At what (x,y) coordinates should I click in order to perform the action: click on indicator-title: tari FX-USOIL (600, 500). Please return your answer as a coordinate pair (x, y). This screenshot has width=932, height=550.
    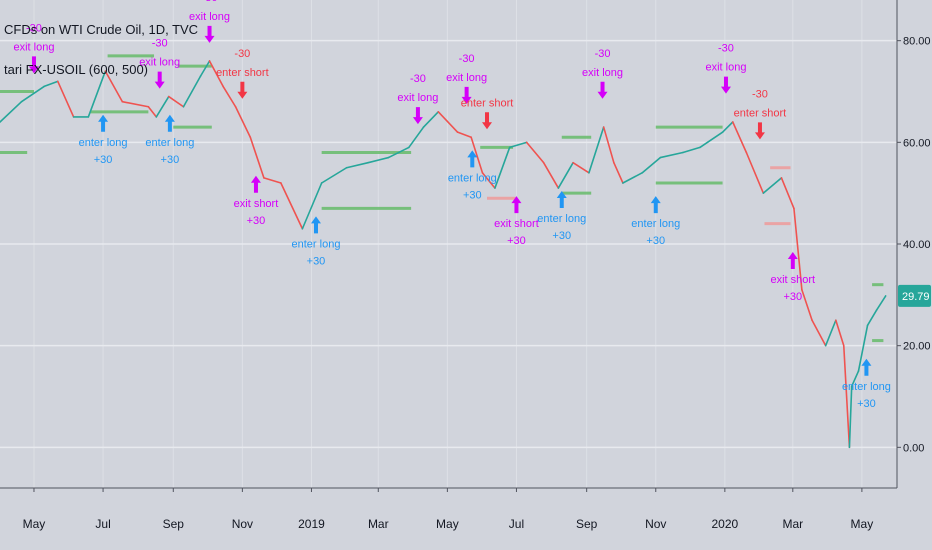
    Looking at the image, I should click on (76, 69).